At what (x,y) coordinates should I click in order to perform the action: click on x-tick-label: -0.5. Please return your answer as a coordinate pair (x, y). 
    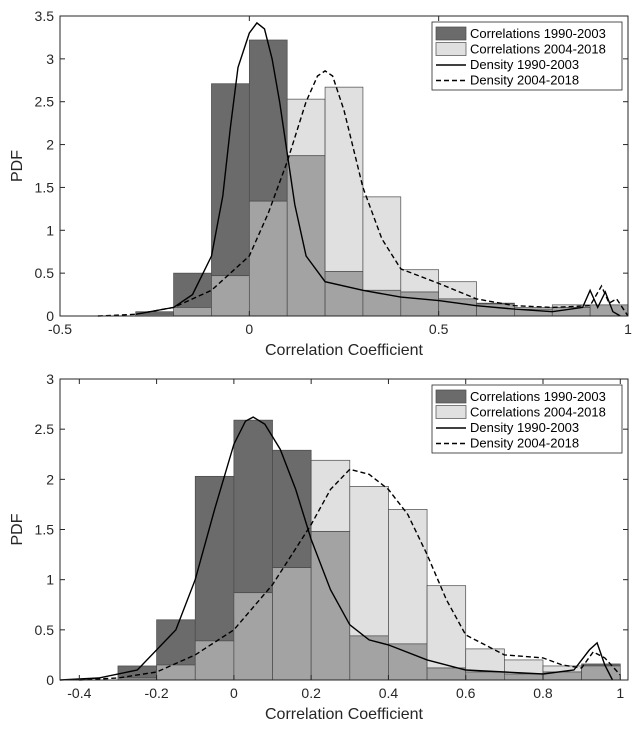
    Looking at the image, I should click on (60, 329).